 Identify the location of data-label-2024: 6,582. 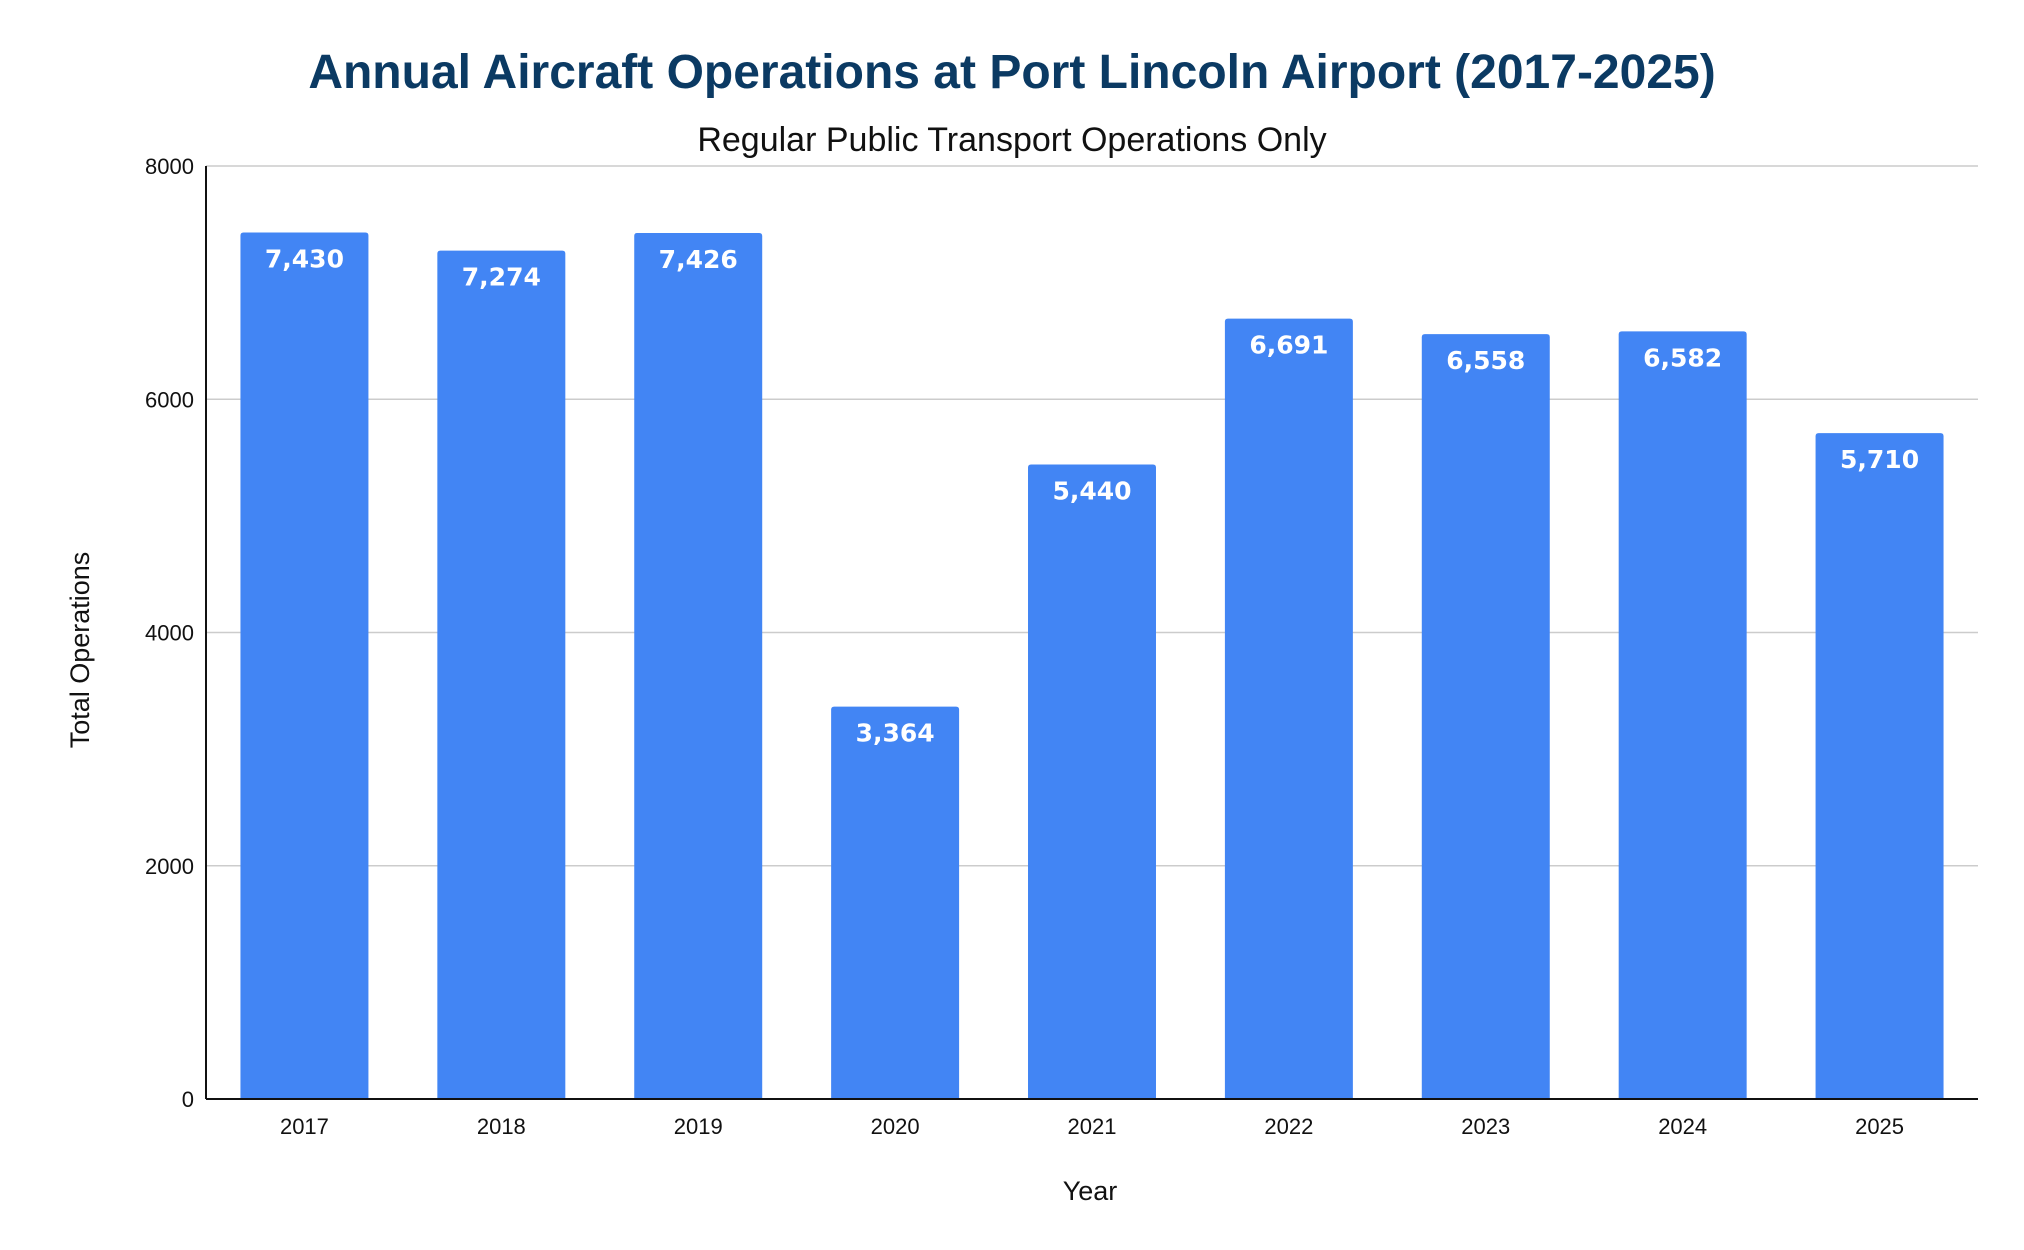
(1682, 357).